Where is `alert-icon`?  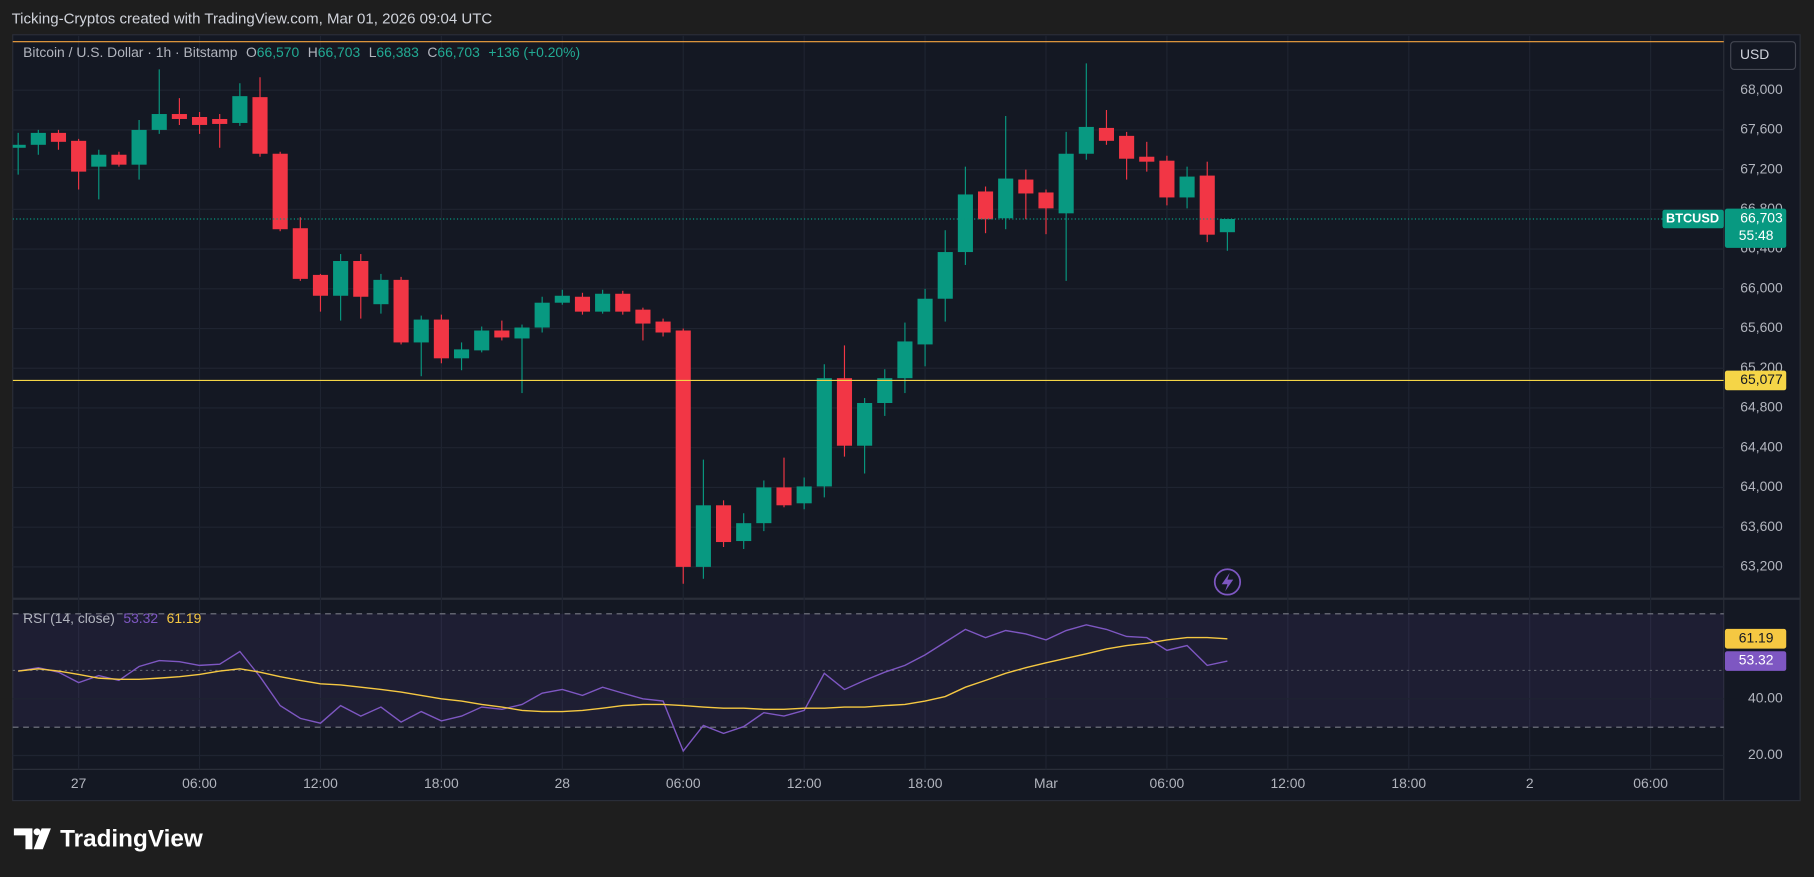 alert-icon is located at coordinates (1227, 582).